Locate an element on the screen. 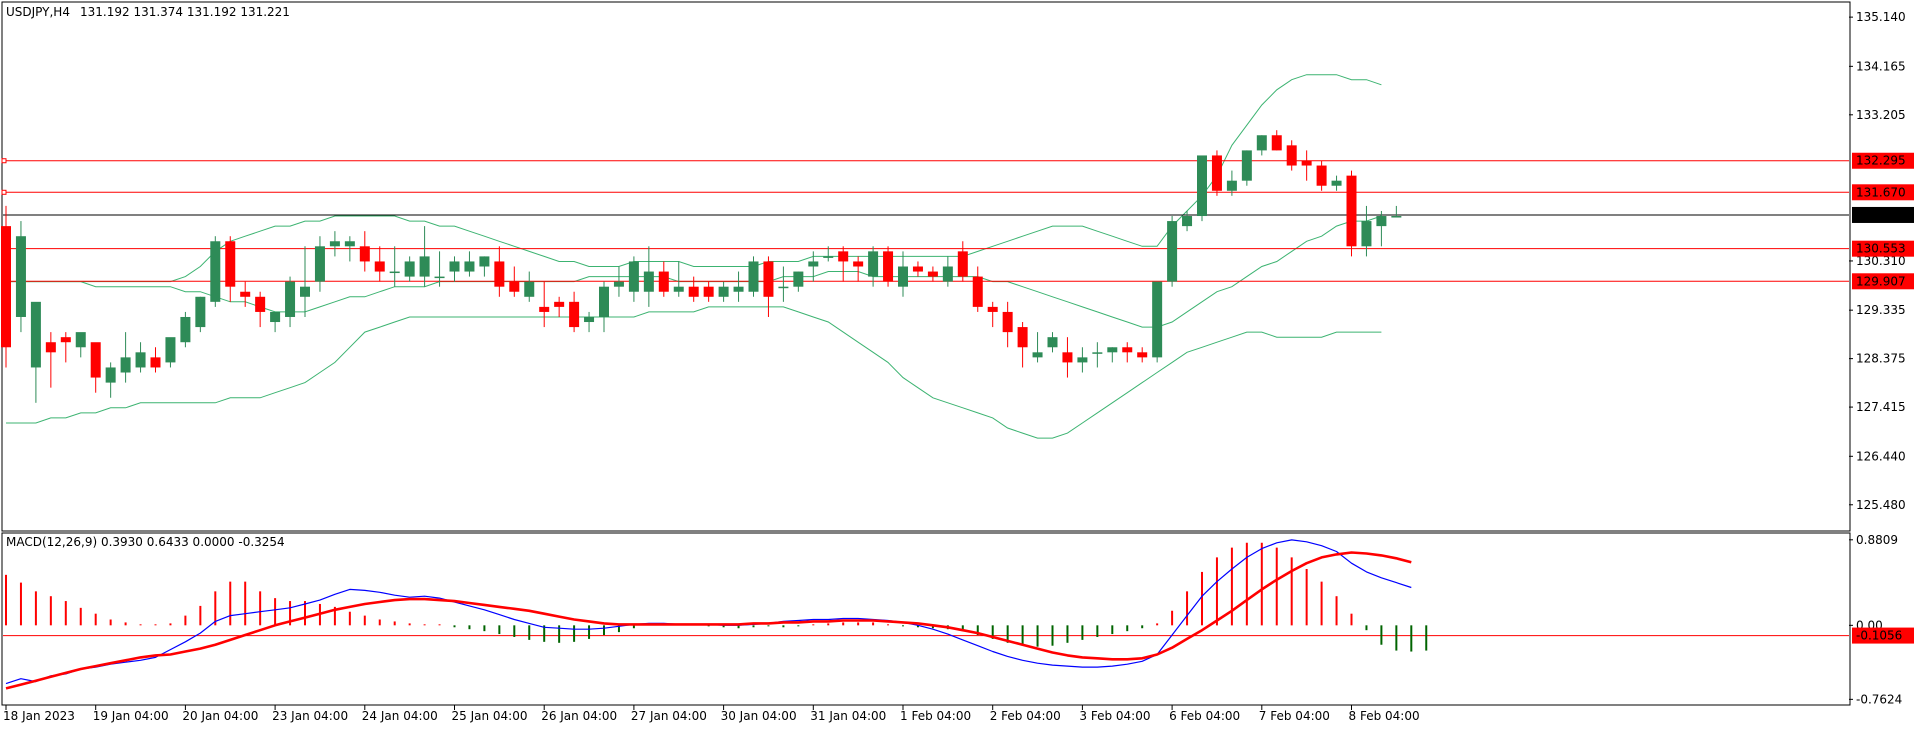 The image size is (1916, 731). price-axis-label: 128.375 is located at coordinates (1881, 359).